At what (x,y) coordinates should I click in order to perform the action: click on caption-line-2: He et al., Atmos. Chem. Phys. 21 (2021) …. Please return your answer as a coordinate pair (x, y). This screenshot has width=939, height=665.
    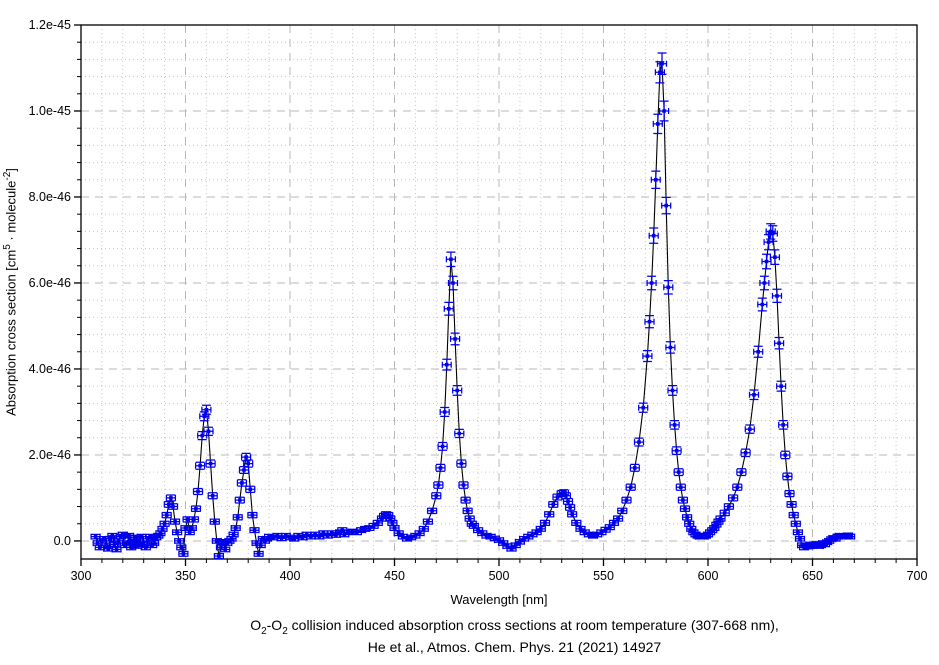
    Looking at the image, I should click on (514, 647).